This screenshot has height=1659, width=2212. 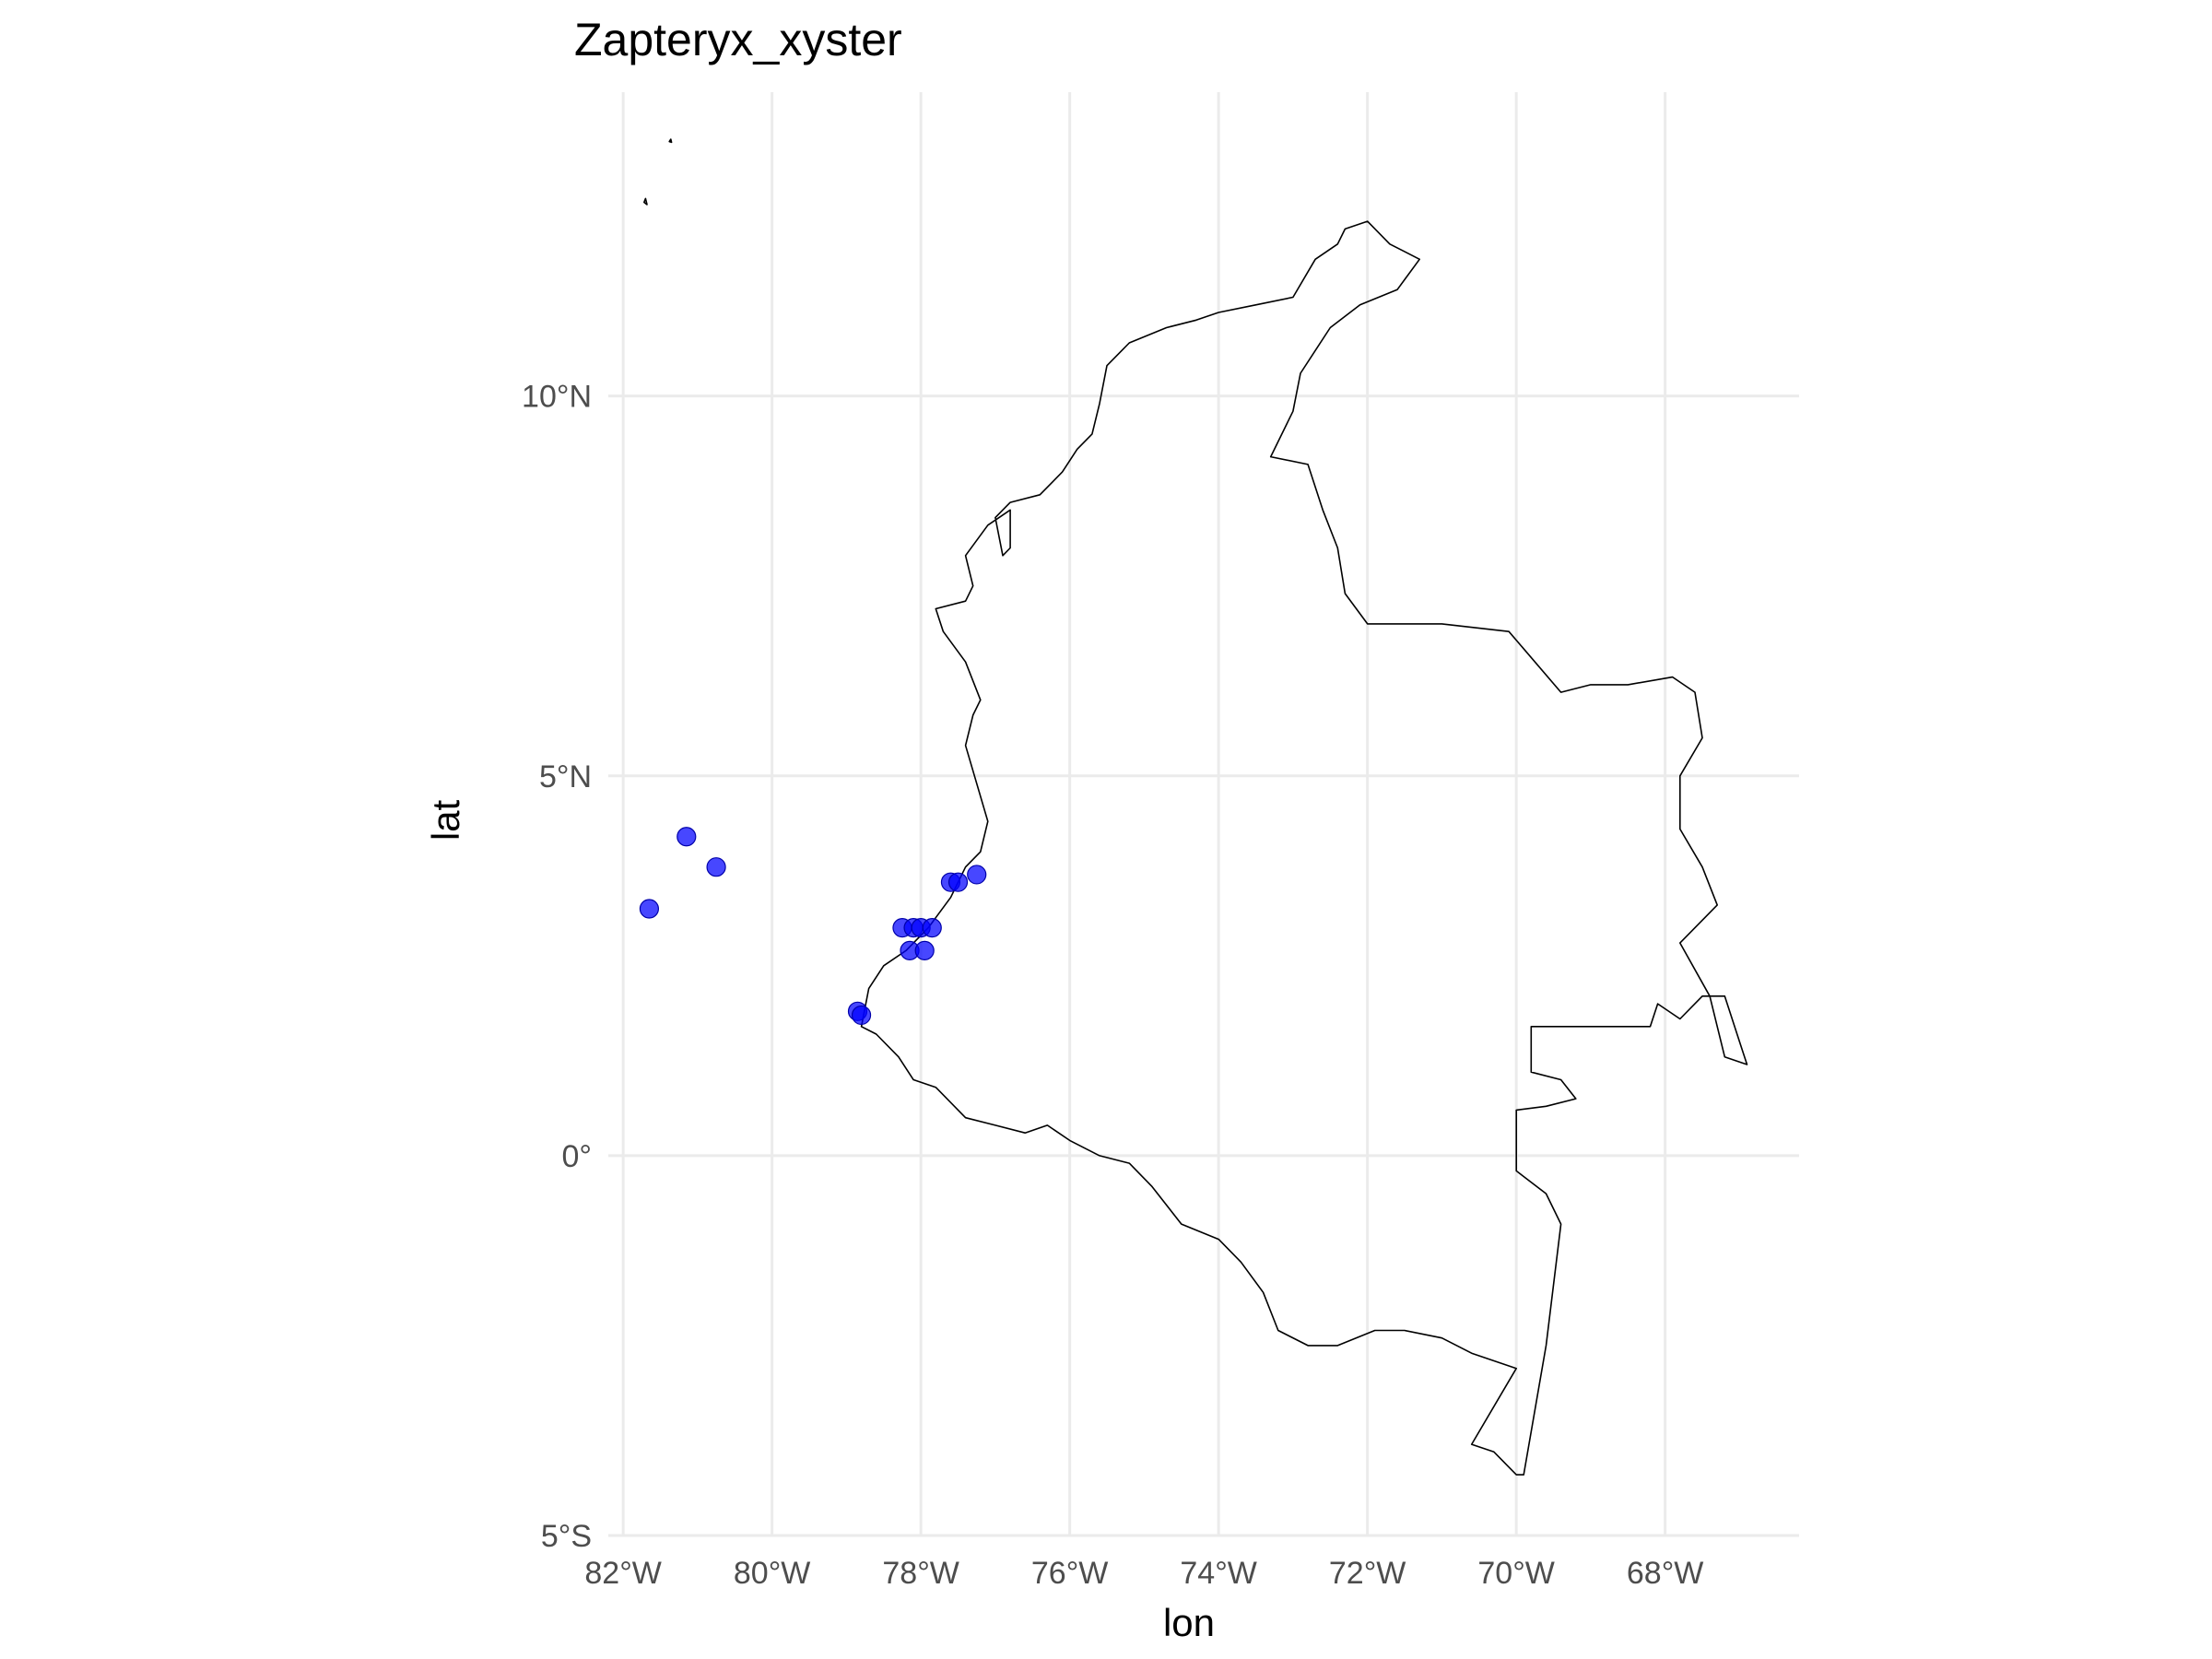 What do you see at coordinates (565, 776) in the screenshot?
I see `y-tick-label: 5°N` at bounding box center [565, 776].